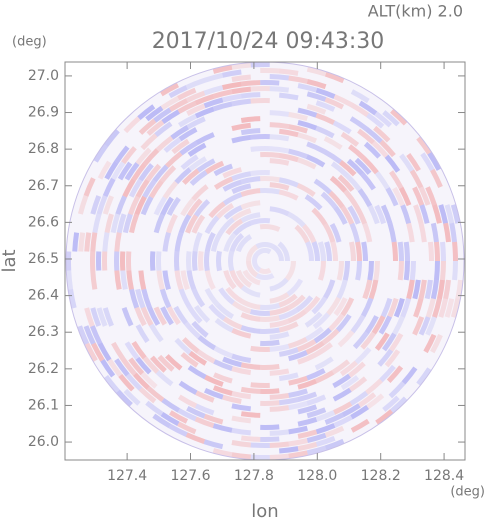 The height and width of the screenshot is (521, 491). I want to click on x-tick-label: 128.0, so click(317, 476).